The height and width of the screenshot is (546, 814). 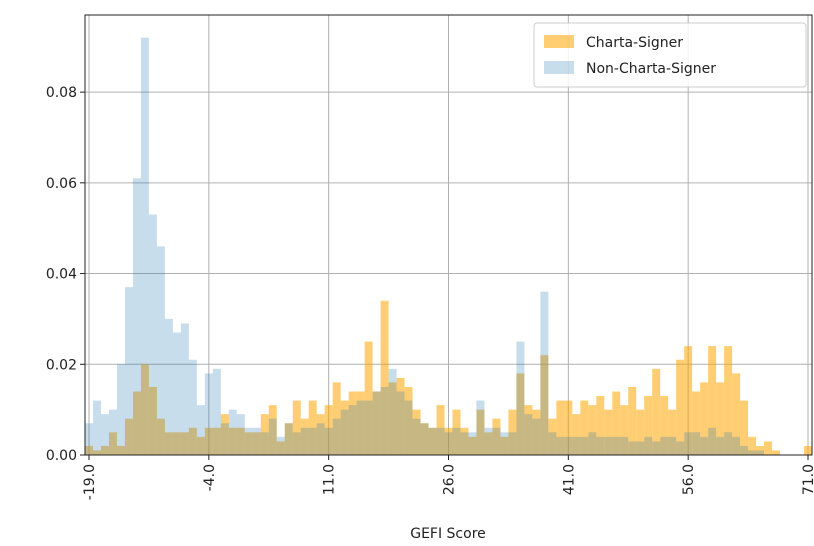 What do you see at coordinates (651, 69) in the screenshot?
I see `legend-label: Non-Charta-Signer` at bounding box center [651, 69].